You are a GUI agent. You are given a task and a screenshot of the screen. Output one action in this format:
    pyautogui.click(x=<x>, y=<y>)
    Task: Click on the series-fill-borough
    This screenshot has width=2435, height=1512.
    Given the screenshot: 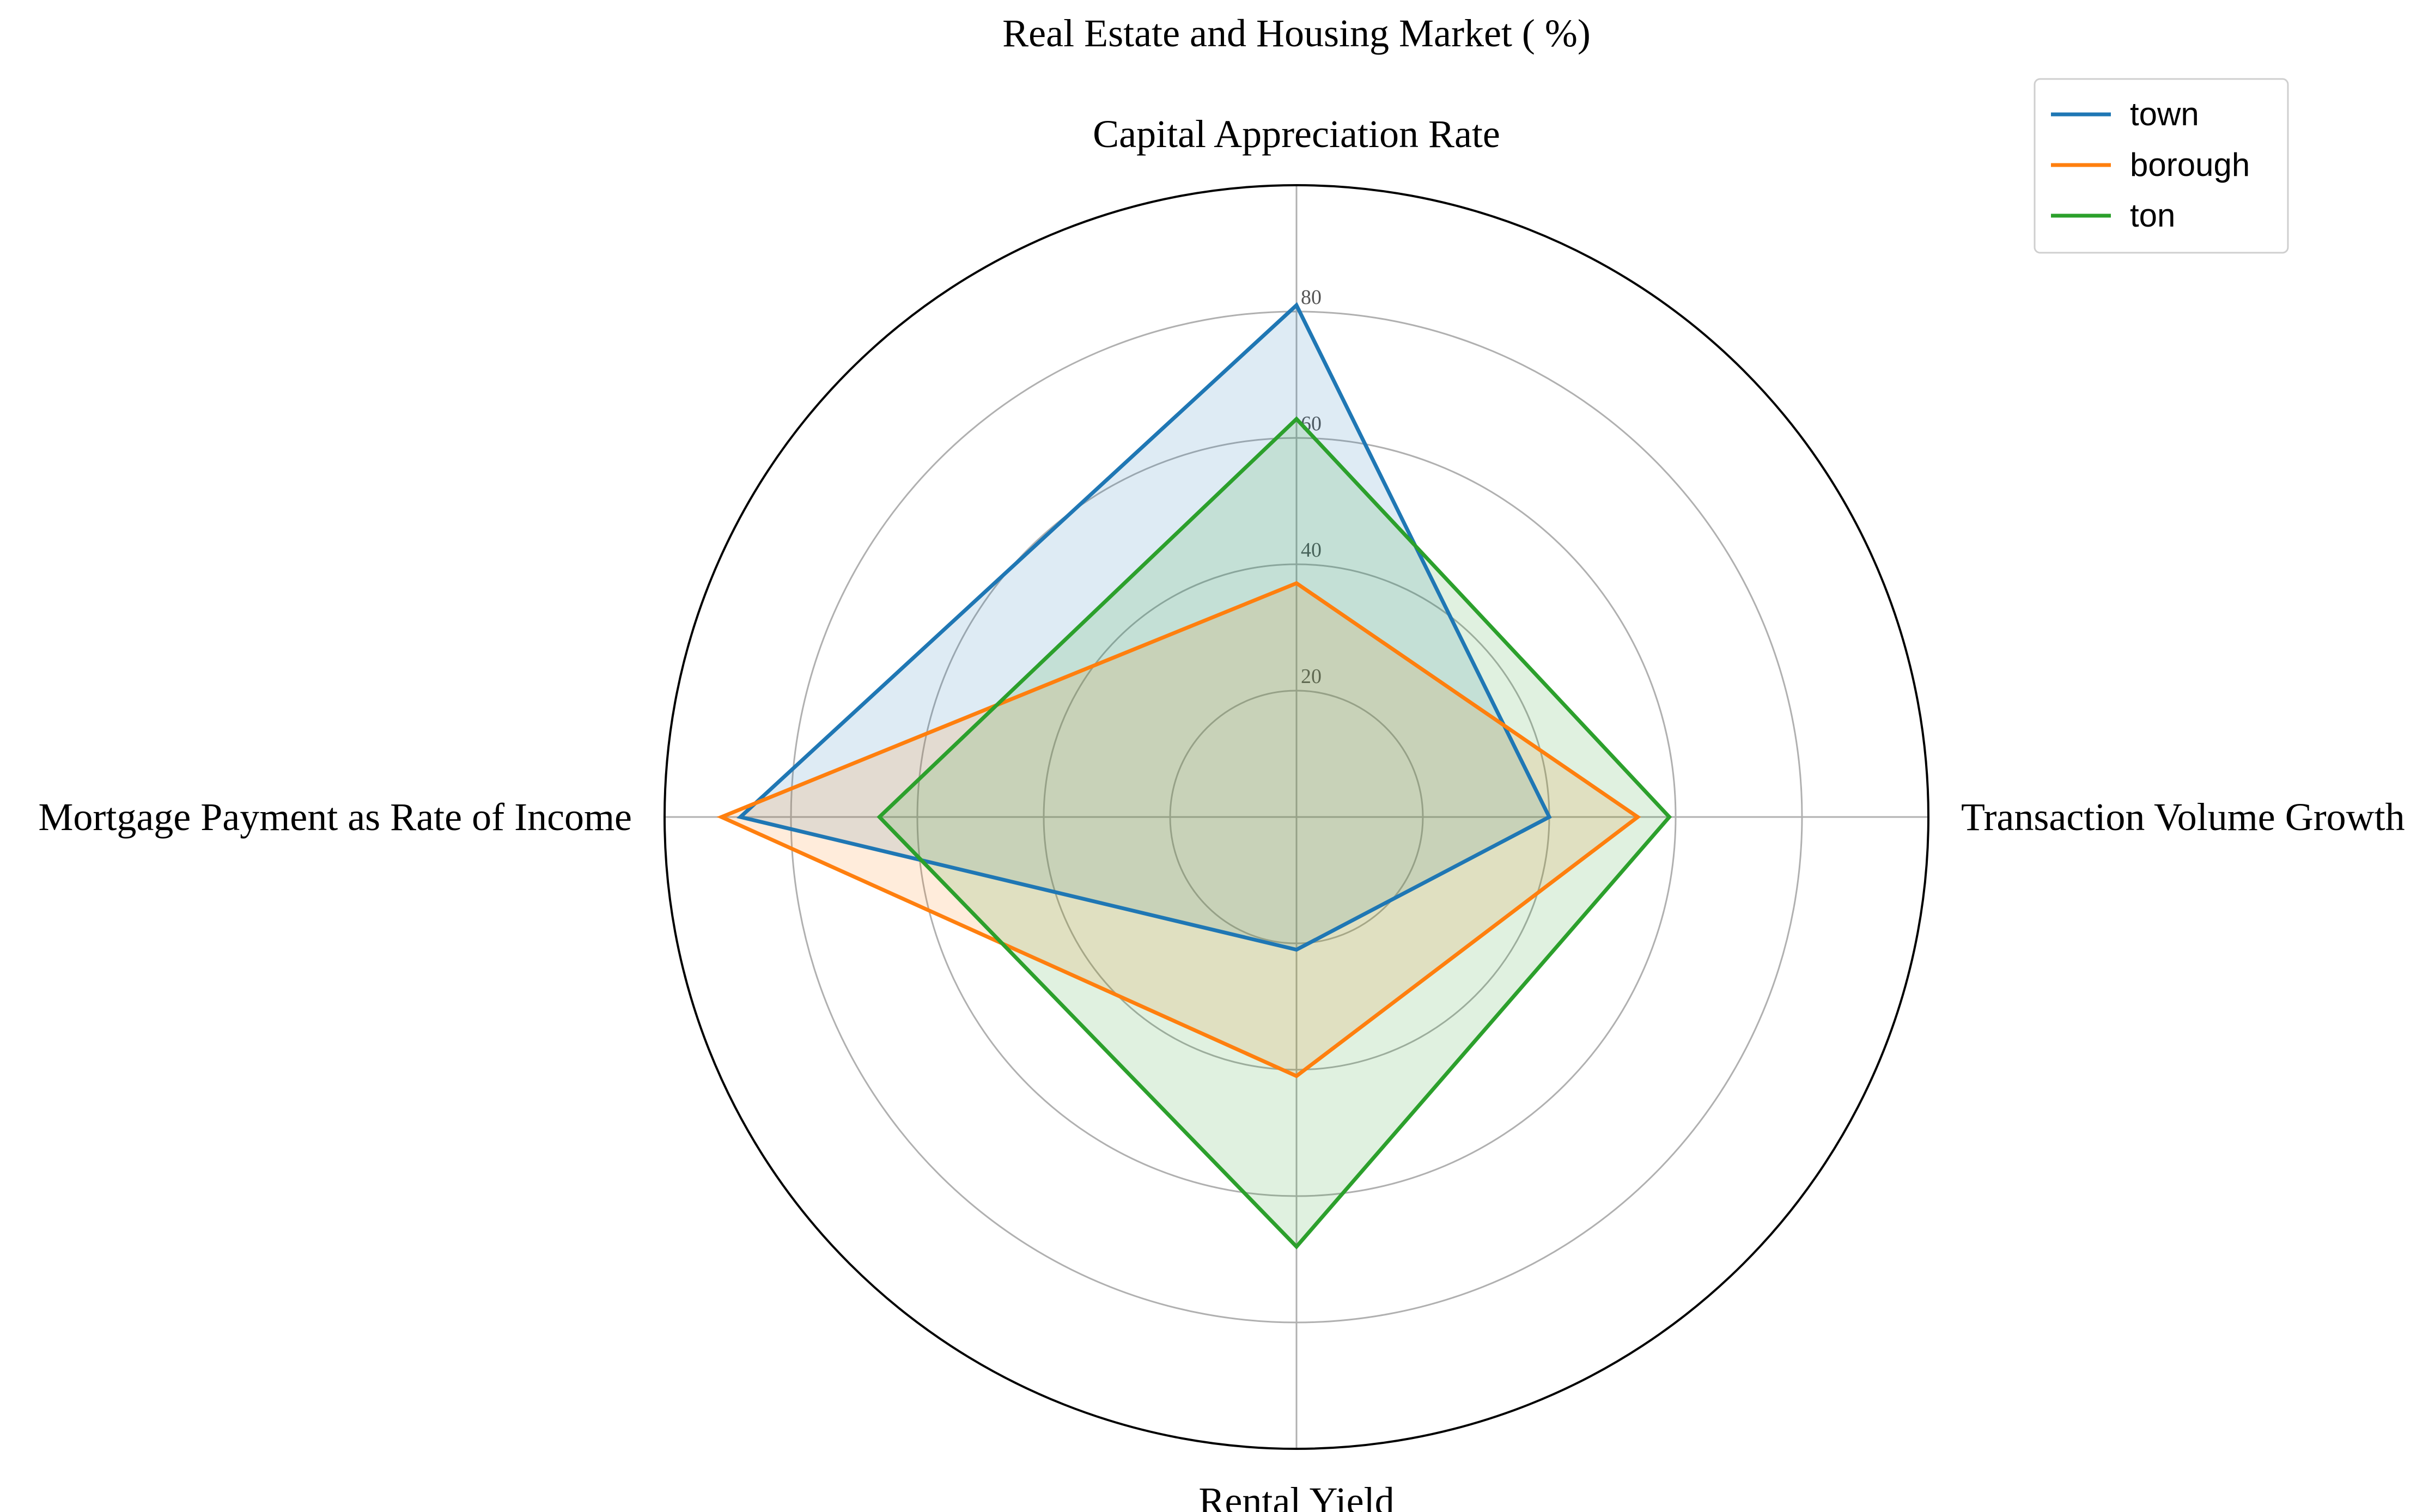 What is the action you would take?
    pyautogui.click(x=1179, y=830)
    